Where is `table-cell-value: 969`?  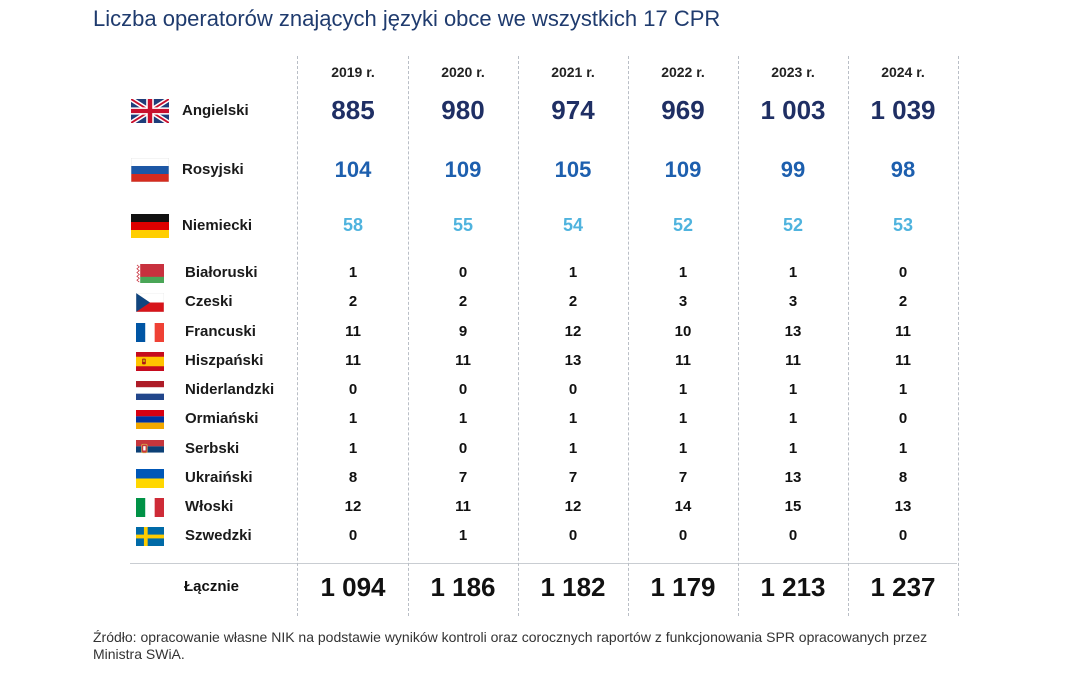 table-cell-value: 969 is located at coordinates (683, 110).